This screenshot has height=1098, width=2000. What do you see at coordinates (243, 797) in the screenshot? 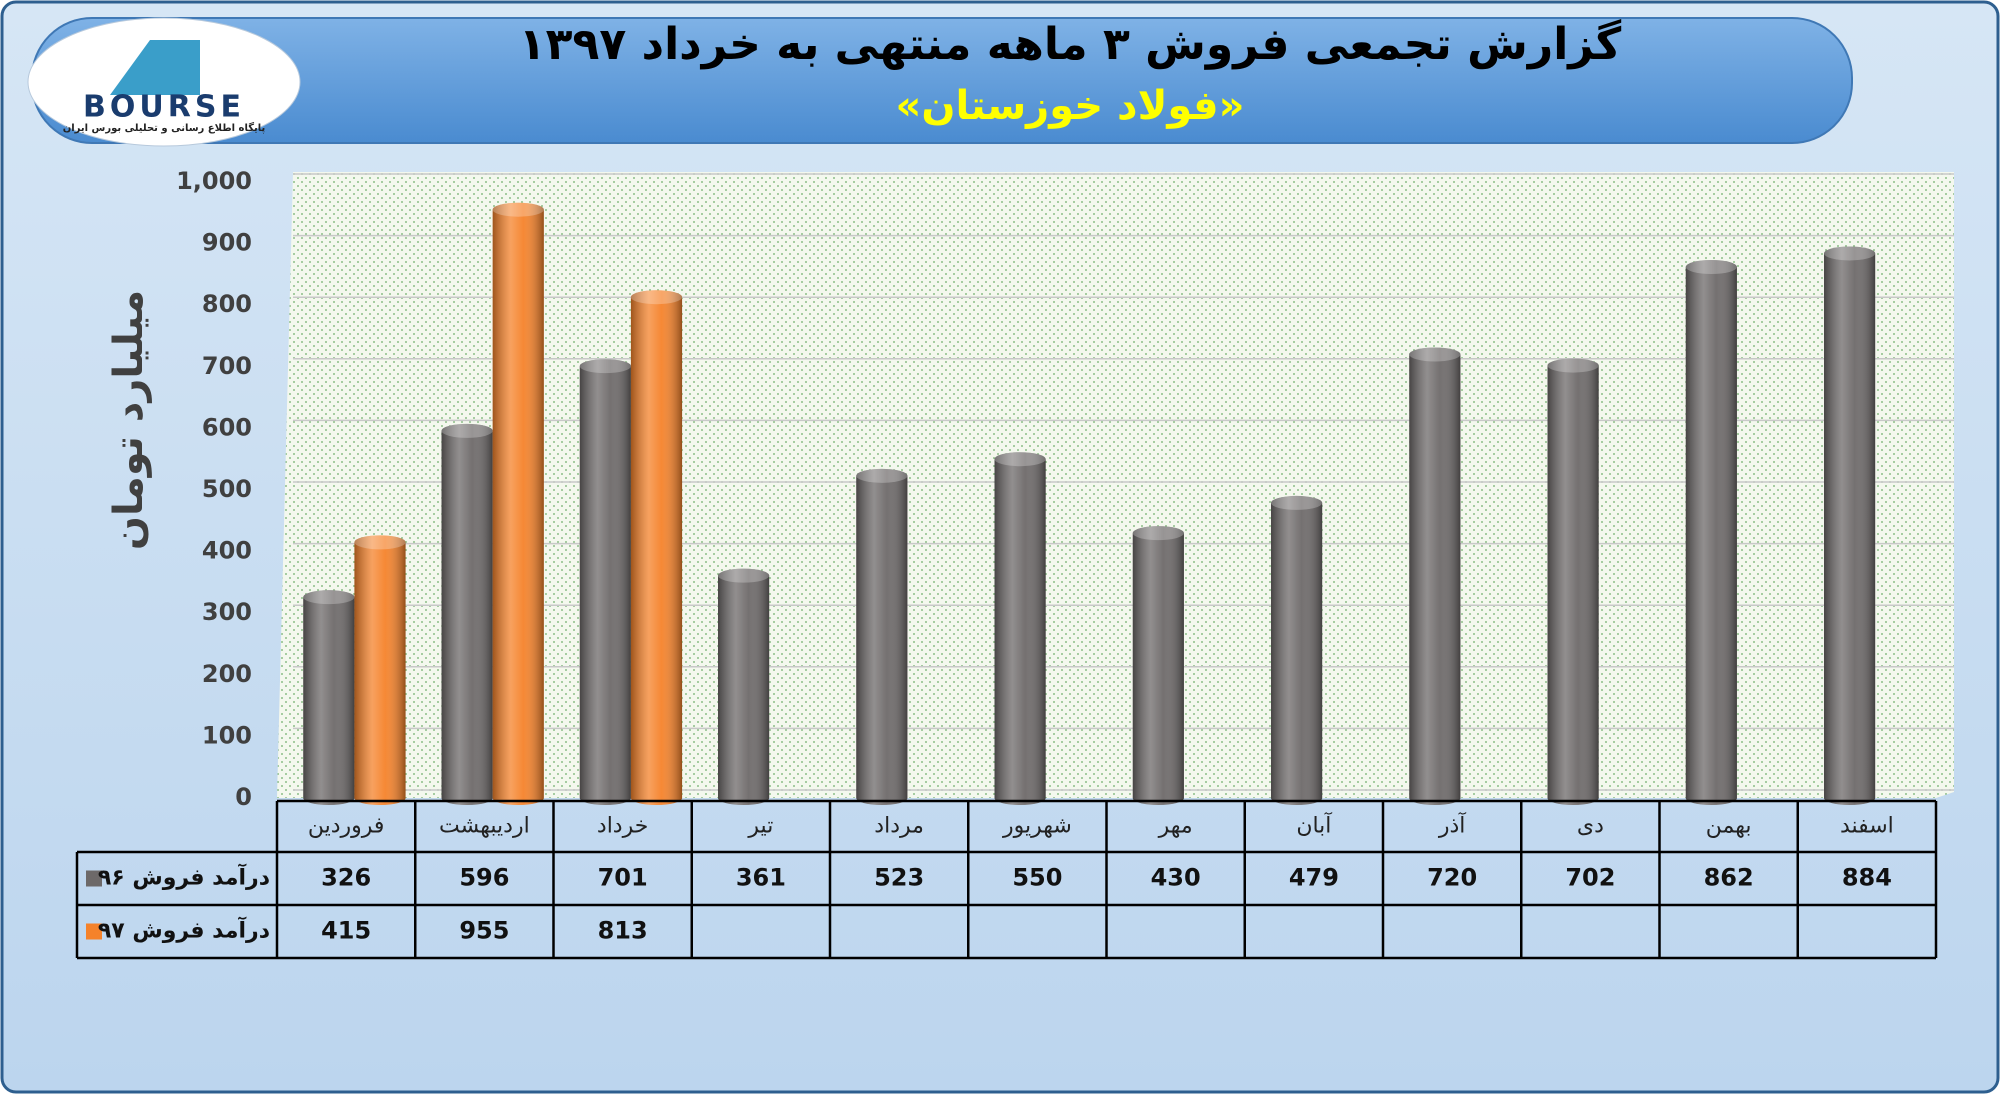
I see `y-tick-label: 0` at bounding box center [243, 797].